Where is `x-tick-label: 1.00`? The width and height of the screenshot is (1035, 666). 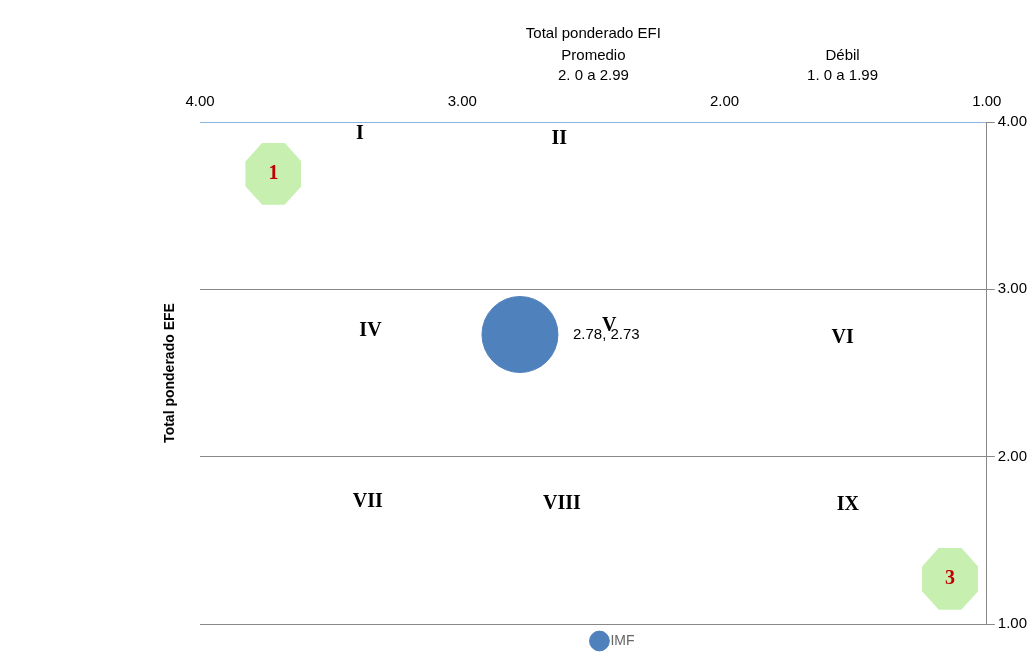
x-tick-label: 1.00 is located at coordinates (987, 101).